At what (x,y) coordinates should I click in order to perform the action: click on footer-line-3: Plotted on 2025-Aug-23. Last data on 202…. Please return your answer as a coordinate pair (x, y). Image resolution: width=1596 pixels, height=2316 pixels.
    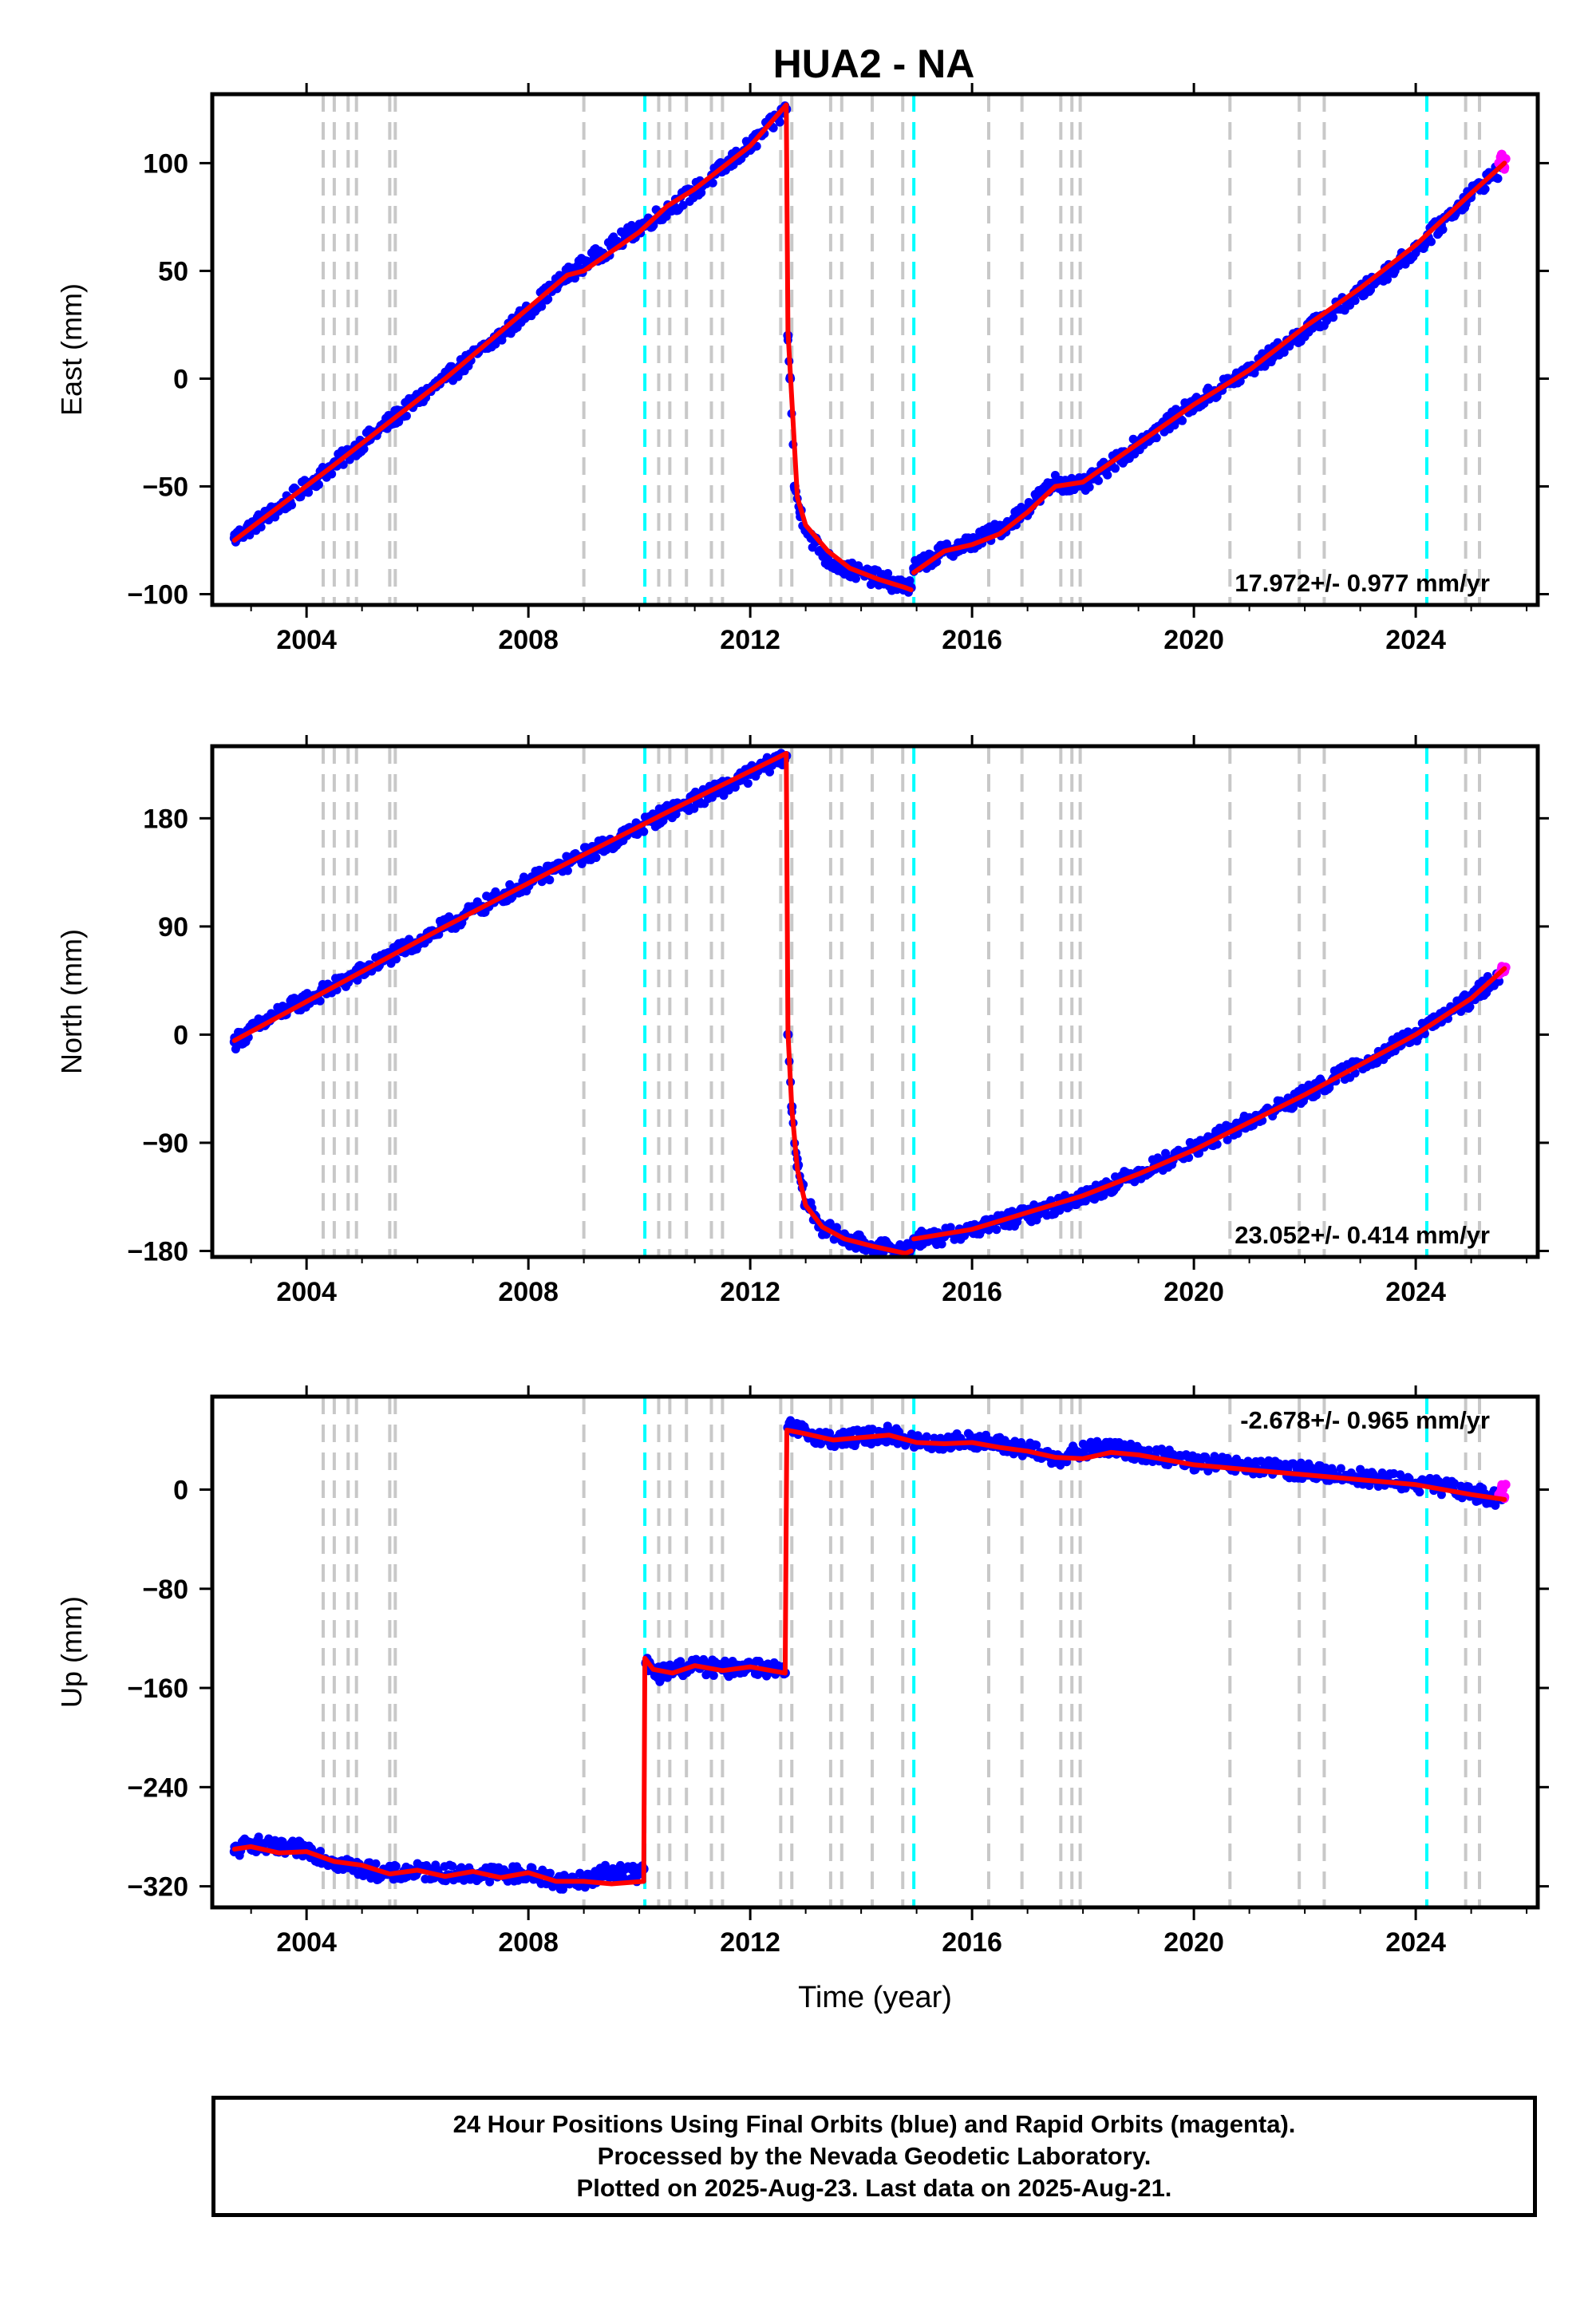
    Looking at the image, I should click on (874, 2188).